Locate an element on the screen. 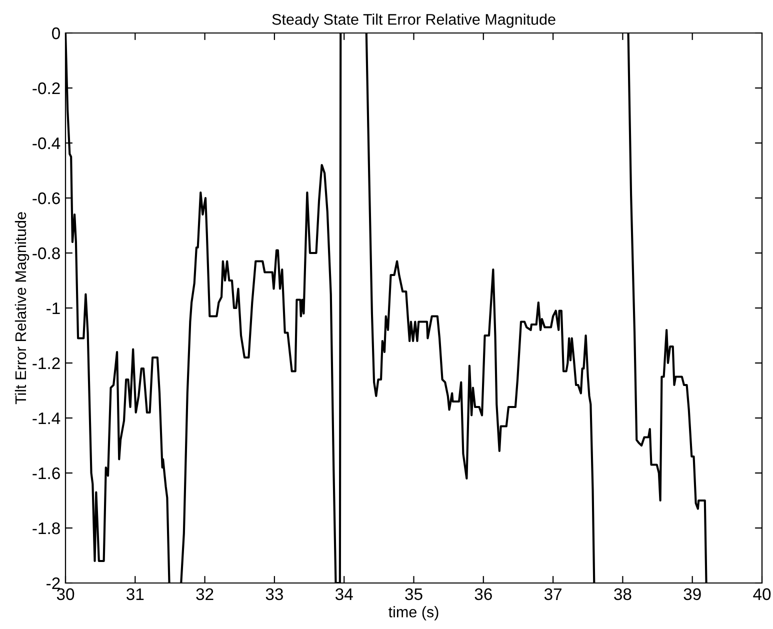  y-tick-label: -0.6 is located at coordinates (46, 198).